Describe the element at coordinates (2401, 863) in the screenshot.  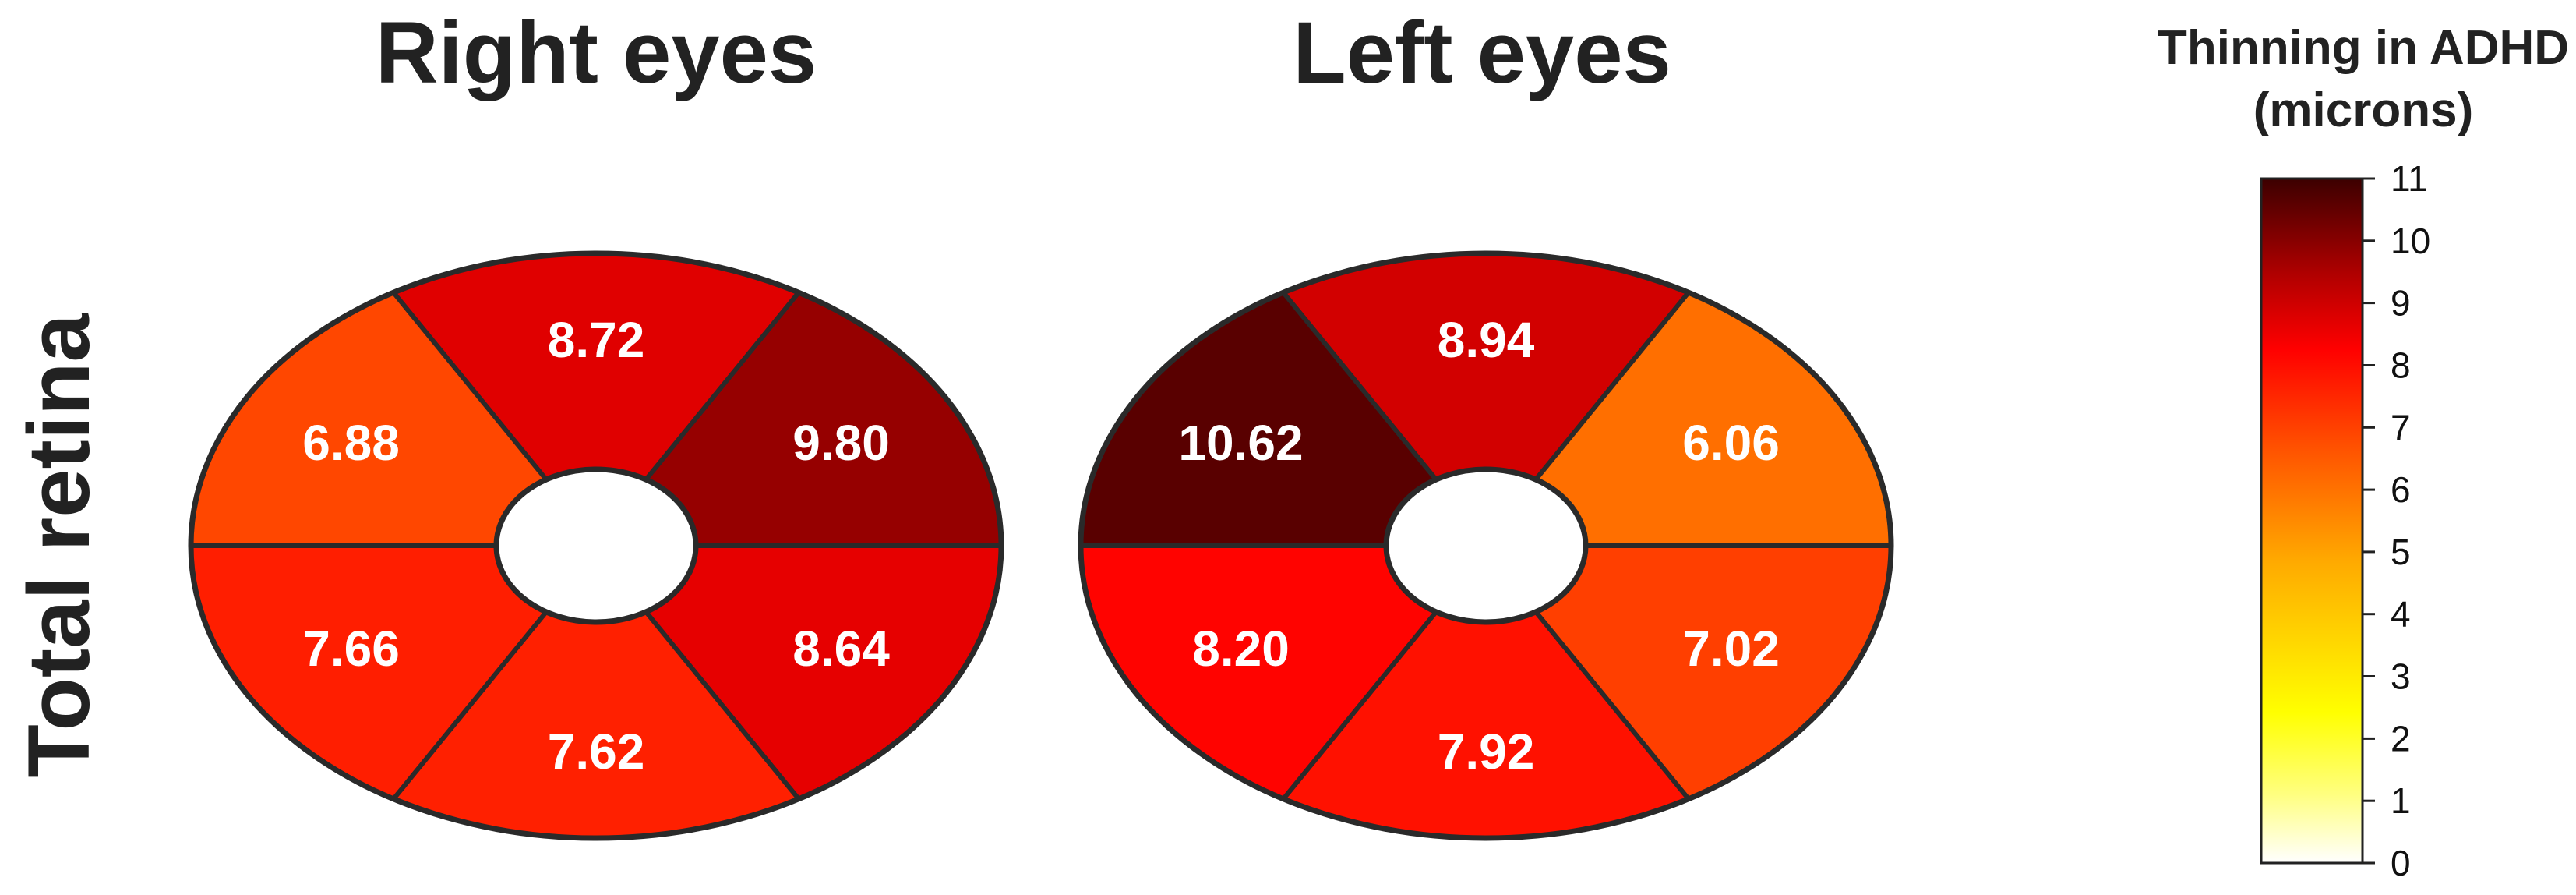
I see `colorbar-tick-label: 0` at that location.